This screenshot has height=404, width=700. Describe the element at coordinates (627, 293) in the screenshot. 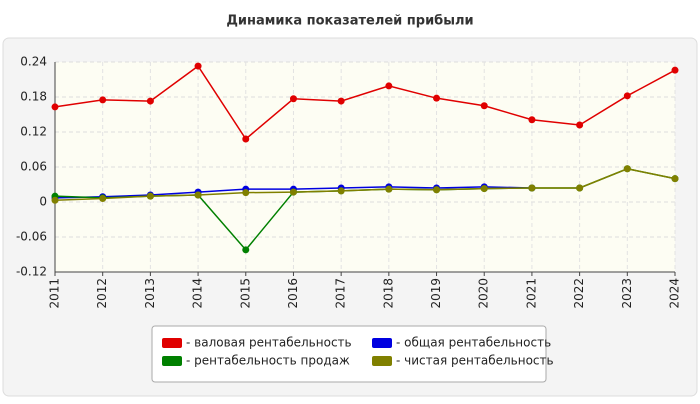

I see `x-tick-label: 2023` at that location.